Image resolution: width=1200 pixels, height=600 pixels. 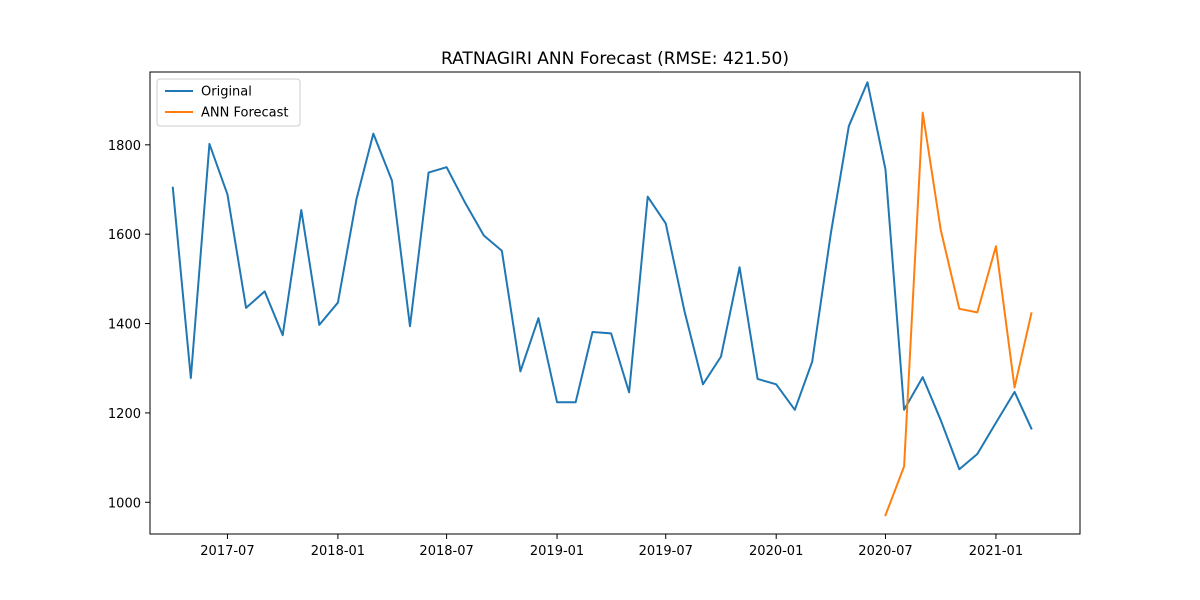 I want to click on y-tick-label: 1000, so click(x=124, y=503).